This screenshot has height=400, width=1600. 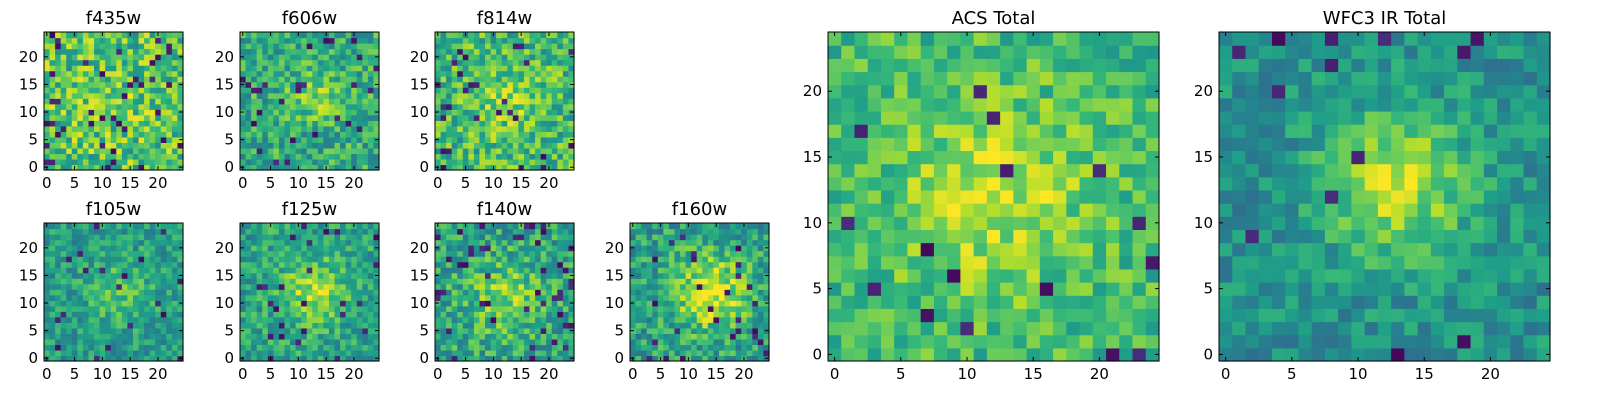 What do you see at coordinates (28, 112) in the screenshot?
I see `y-tick-label: 10` at bounding box center [28, 112].